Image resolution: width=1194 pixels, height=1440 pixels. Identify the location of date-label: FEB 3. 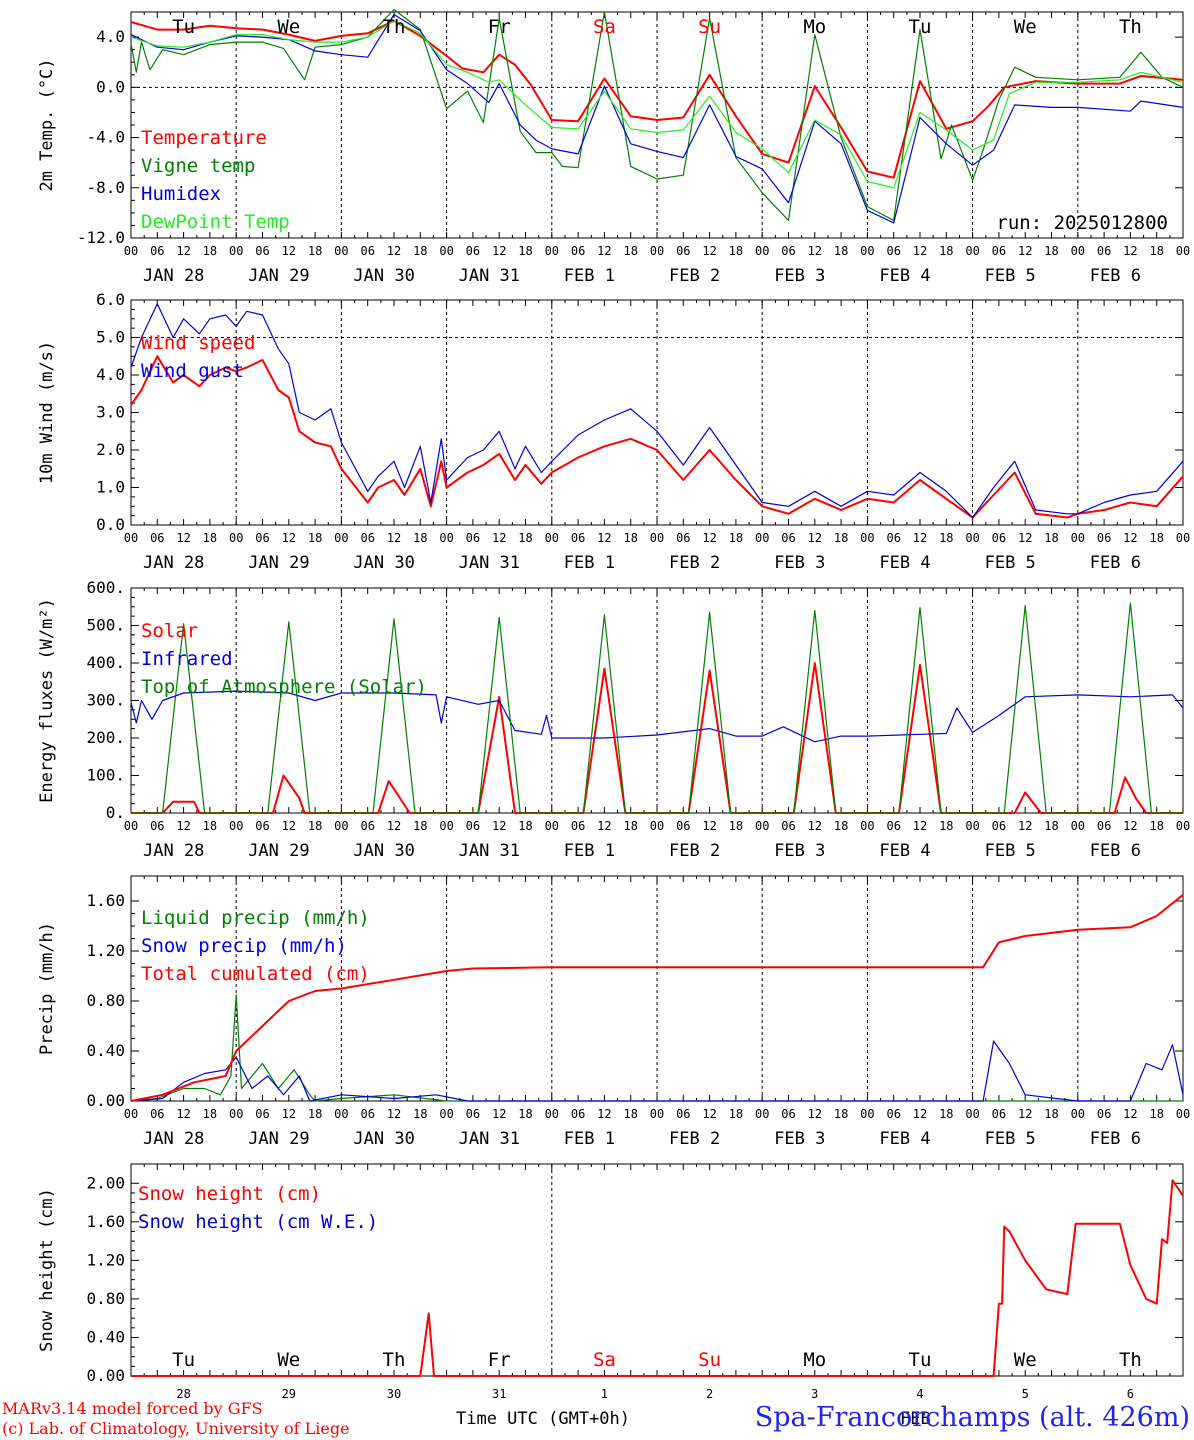
(799, 1139).